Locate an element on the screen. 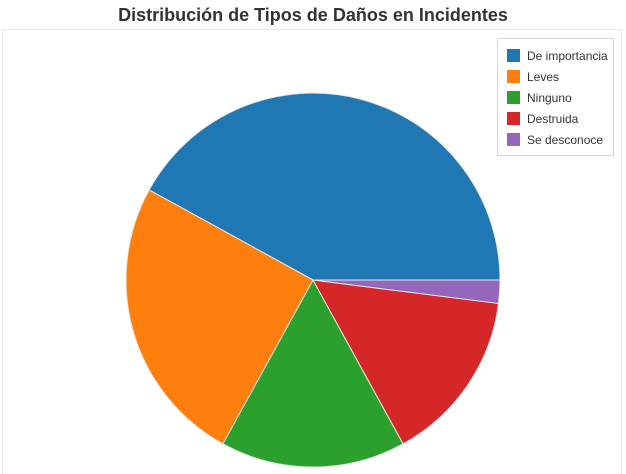 The width and height of the screenshot is (626, 474). legend-item-leves: Leves is located at coordinates (555, 76).